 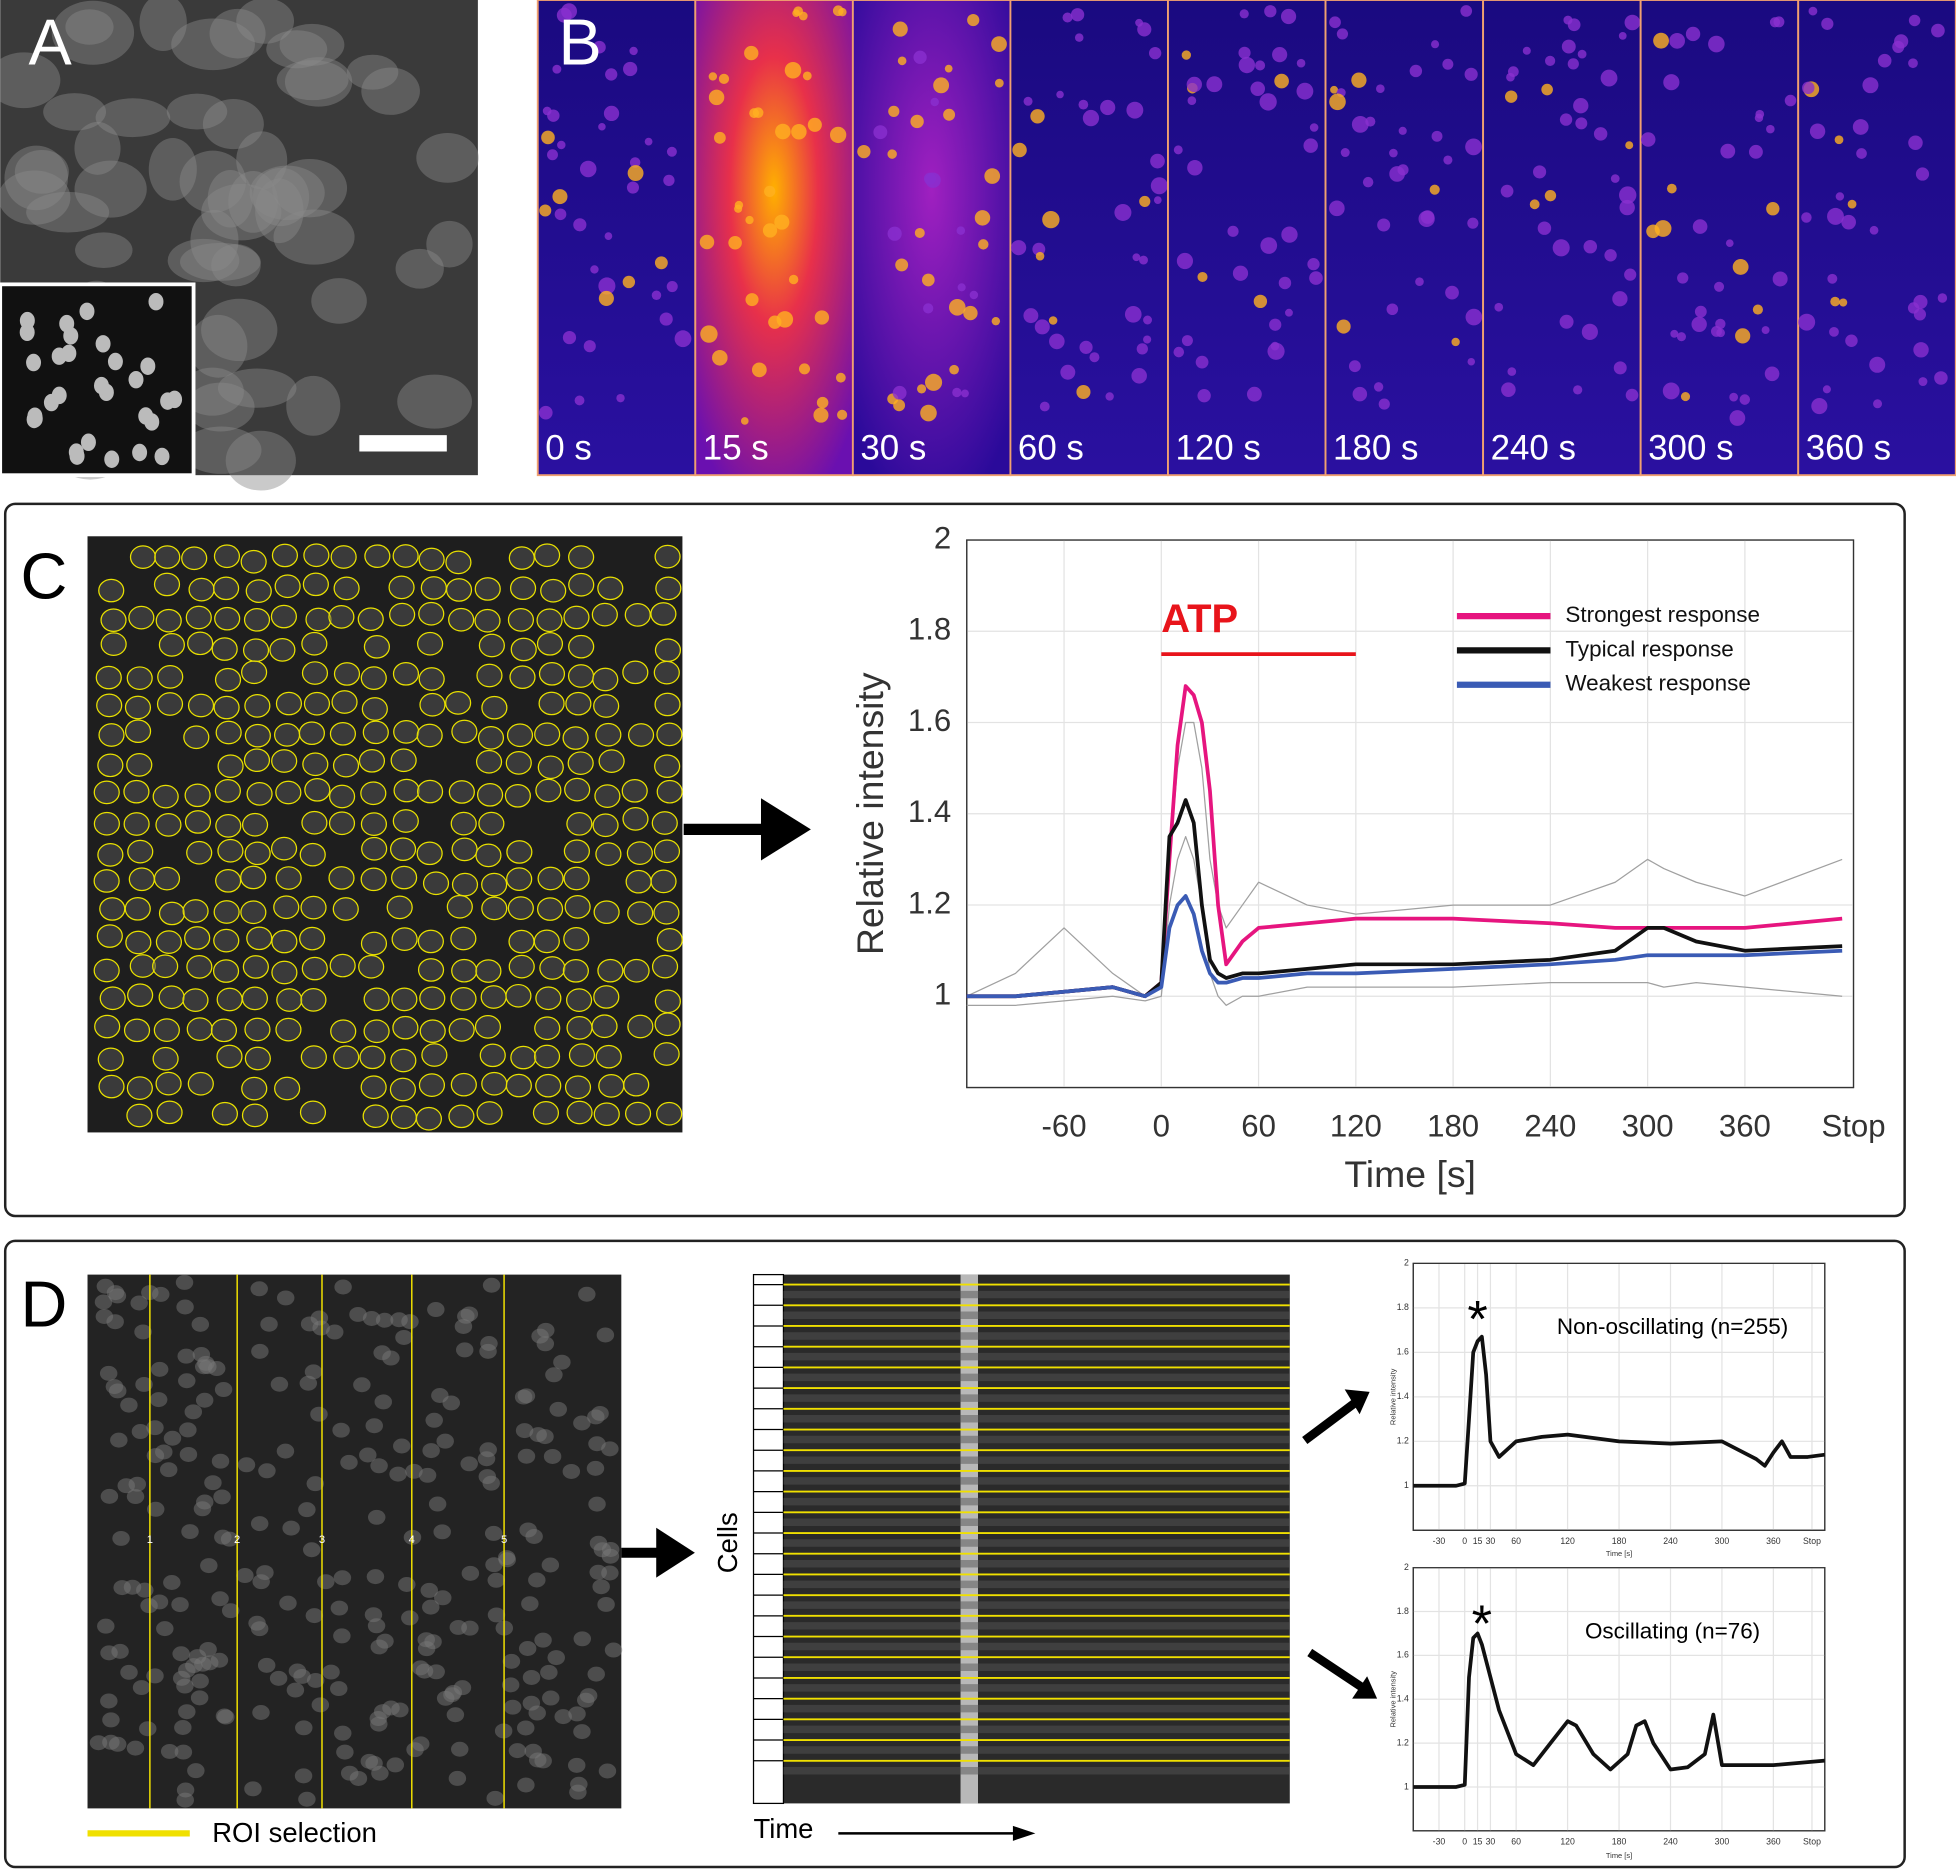 I want to click on arrow-head, so click(x=1365, y=1687).